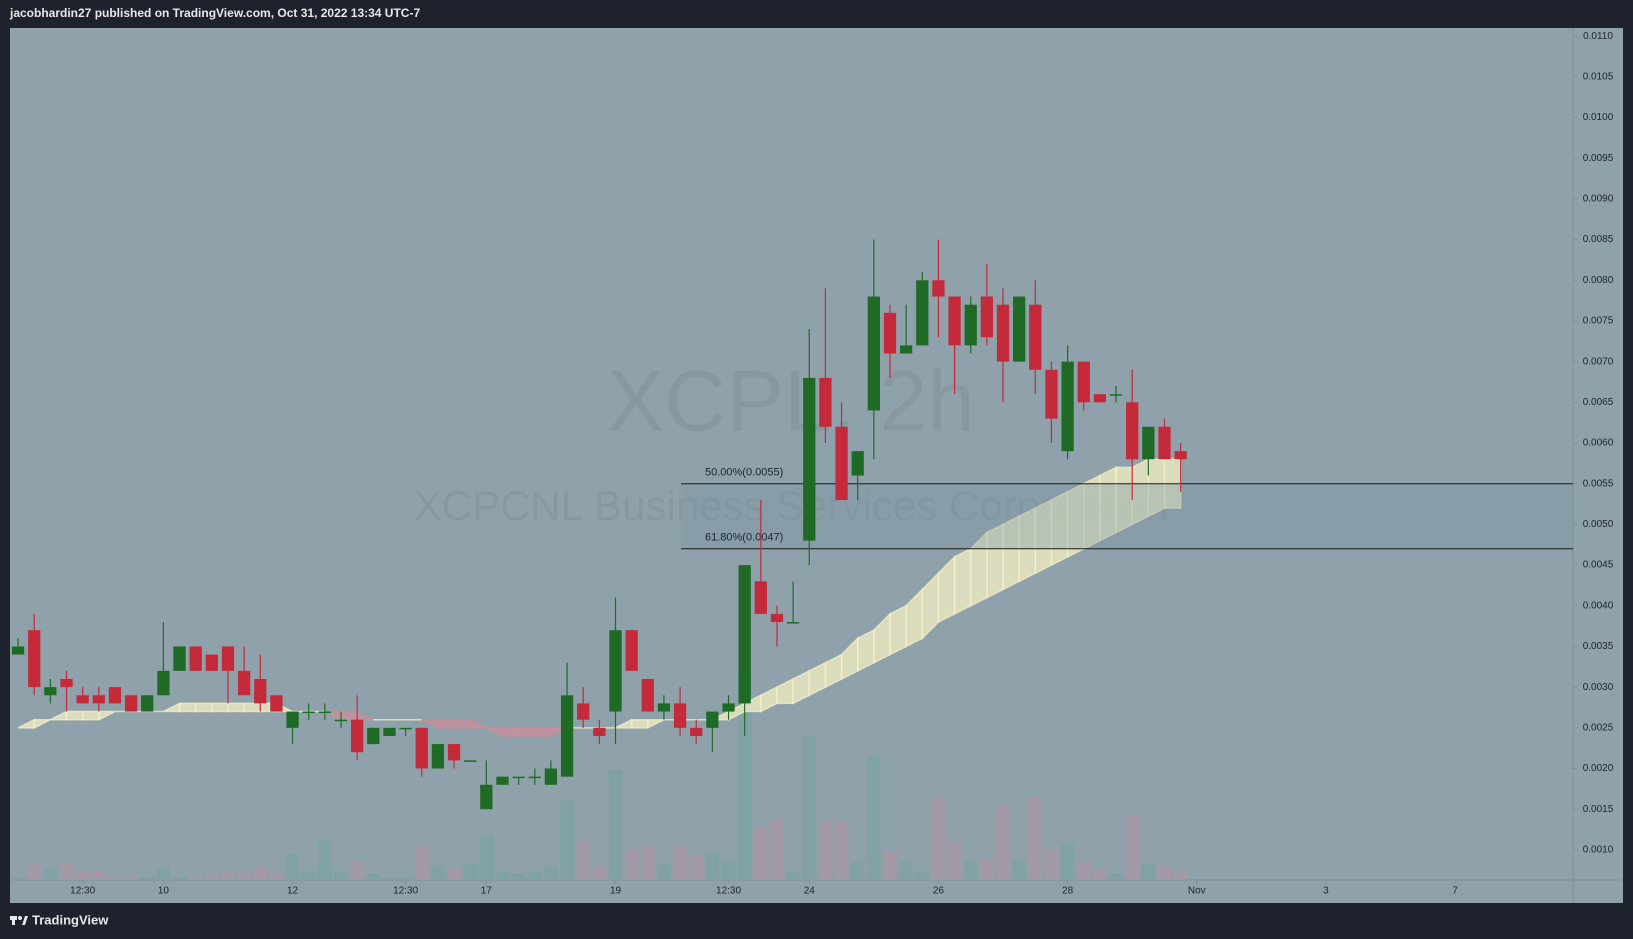 The width and height of the screenshot is (1633, 939). What do you see at coordinates (939, 891) in the screenshot?
I see `x-tick-label: 26` at bounding box center [939, 891].